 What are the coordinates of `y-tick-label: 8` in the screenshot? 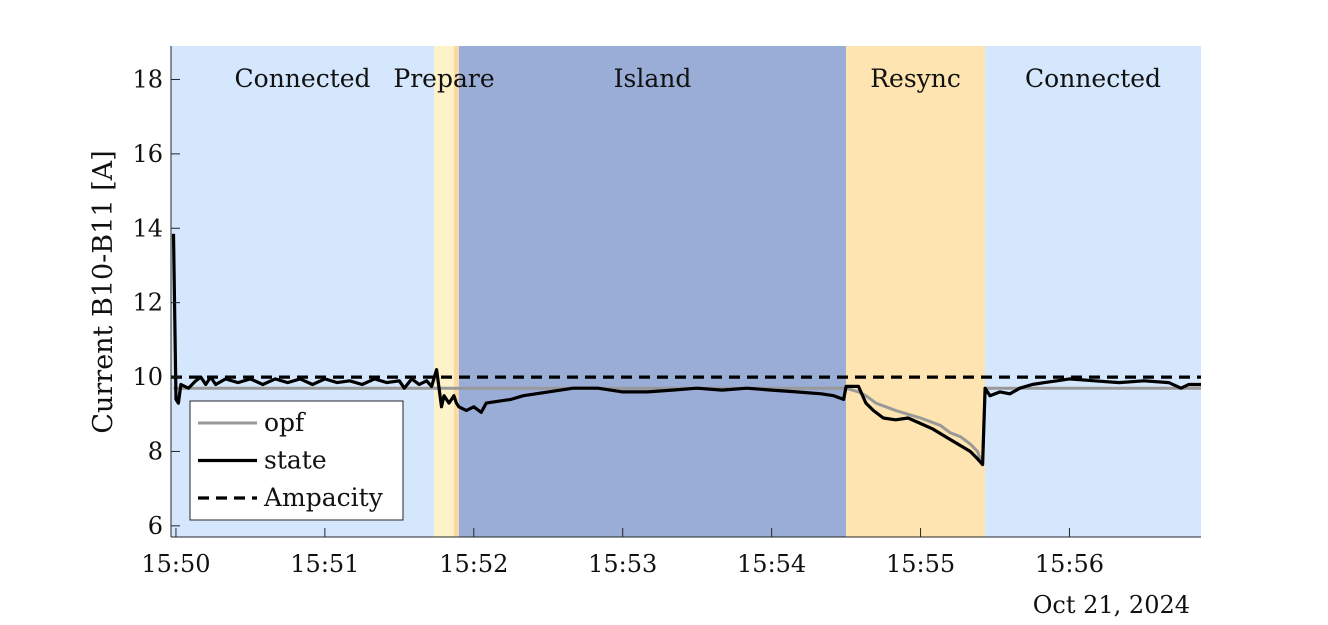 It's located at (155, 451).